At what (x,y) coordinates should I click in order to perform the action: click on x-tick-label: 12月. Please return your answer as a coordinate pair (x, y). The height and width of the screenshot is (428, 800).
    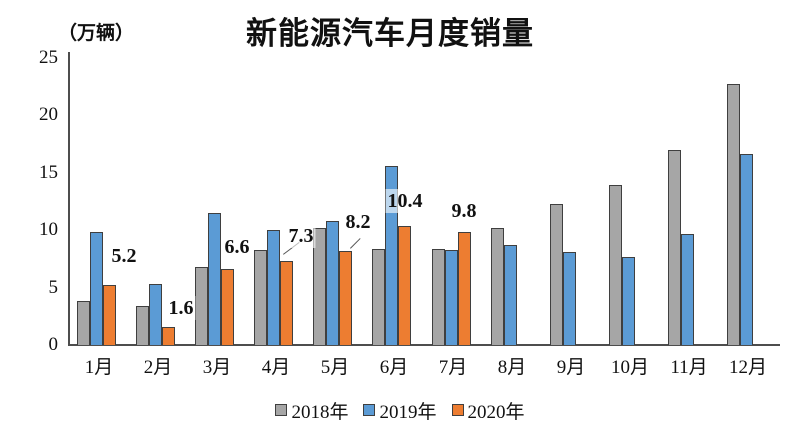
    Looking at the image, I should click on (747, 367).